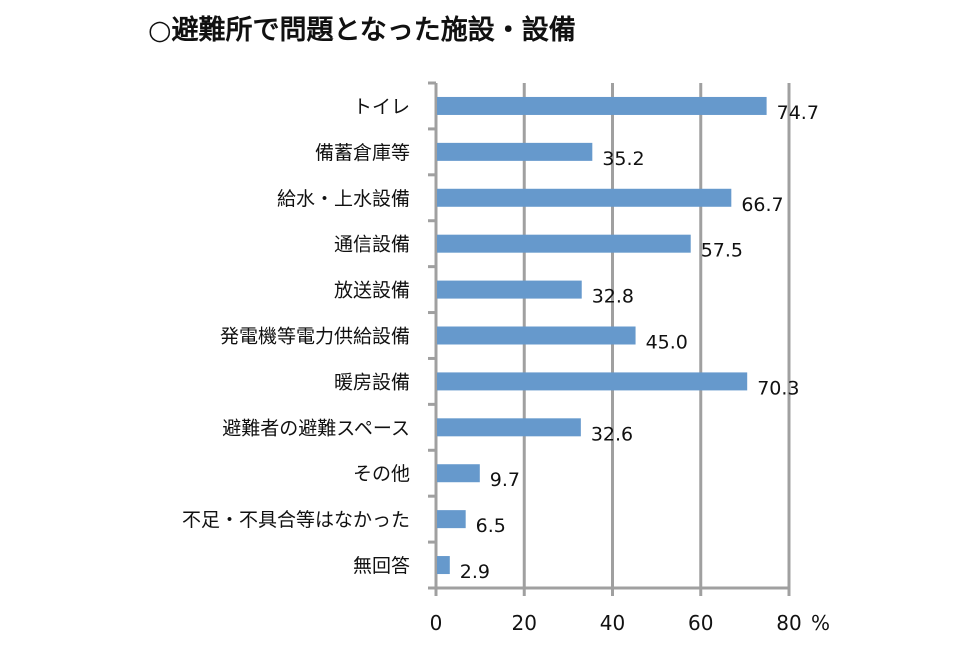  I want to click on category-label: 通信設備, so click(372, 245).